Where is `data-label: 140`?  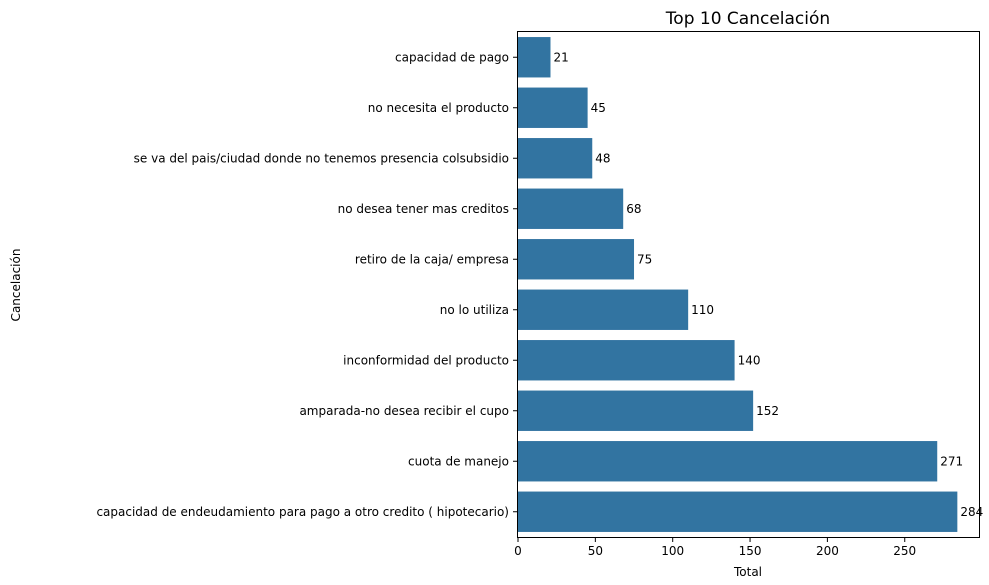 data-label: 140 is located at coordinates (749, 360).